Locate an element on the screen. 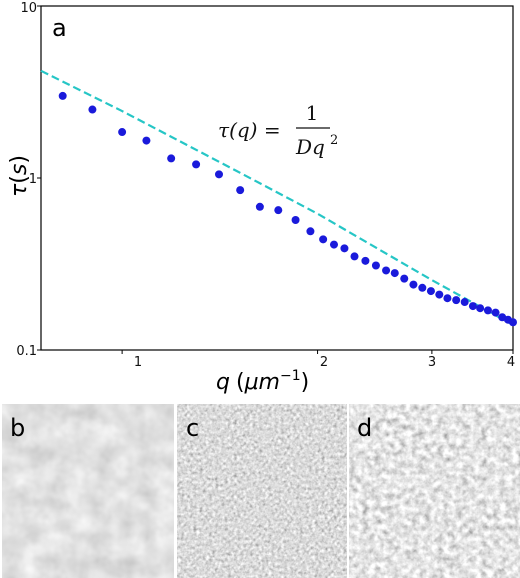  svg-text: 2 is located at coordinates (334, 140).